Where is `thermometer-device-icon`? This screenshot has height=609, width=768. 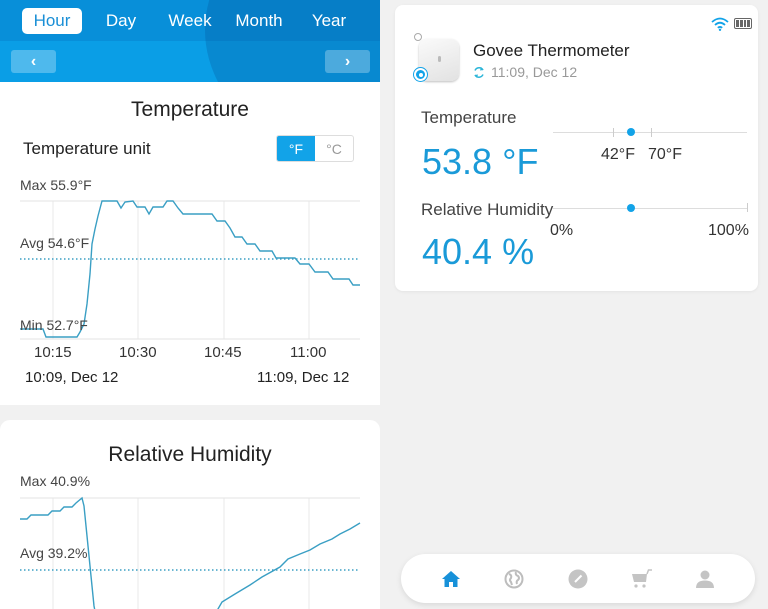
thermometer-device-icon is located at coordinates (436, 57).